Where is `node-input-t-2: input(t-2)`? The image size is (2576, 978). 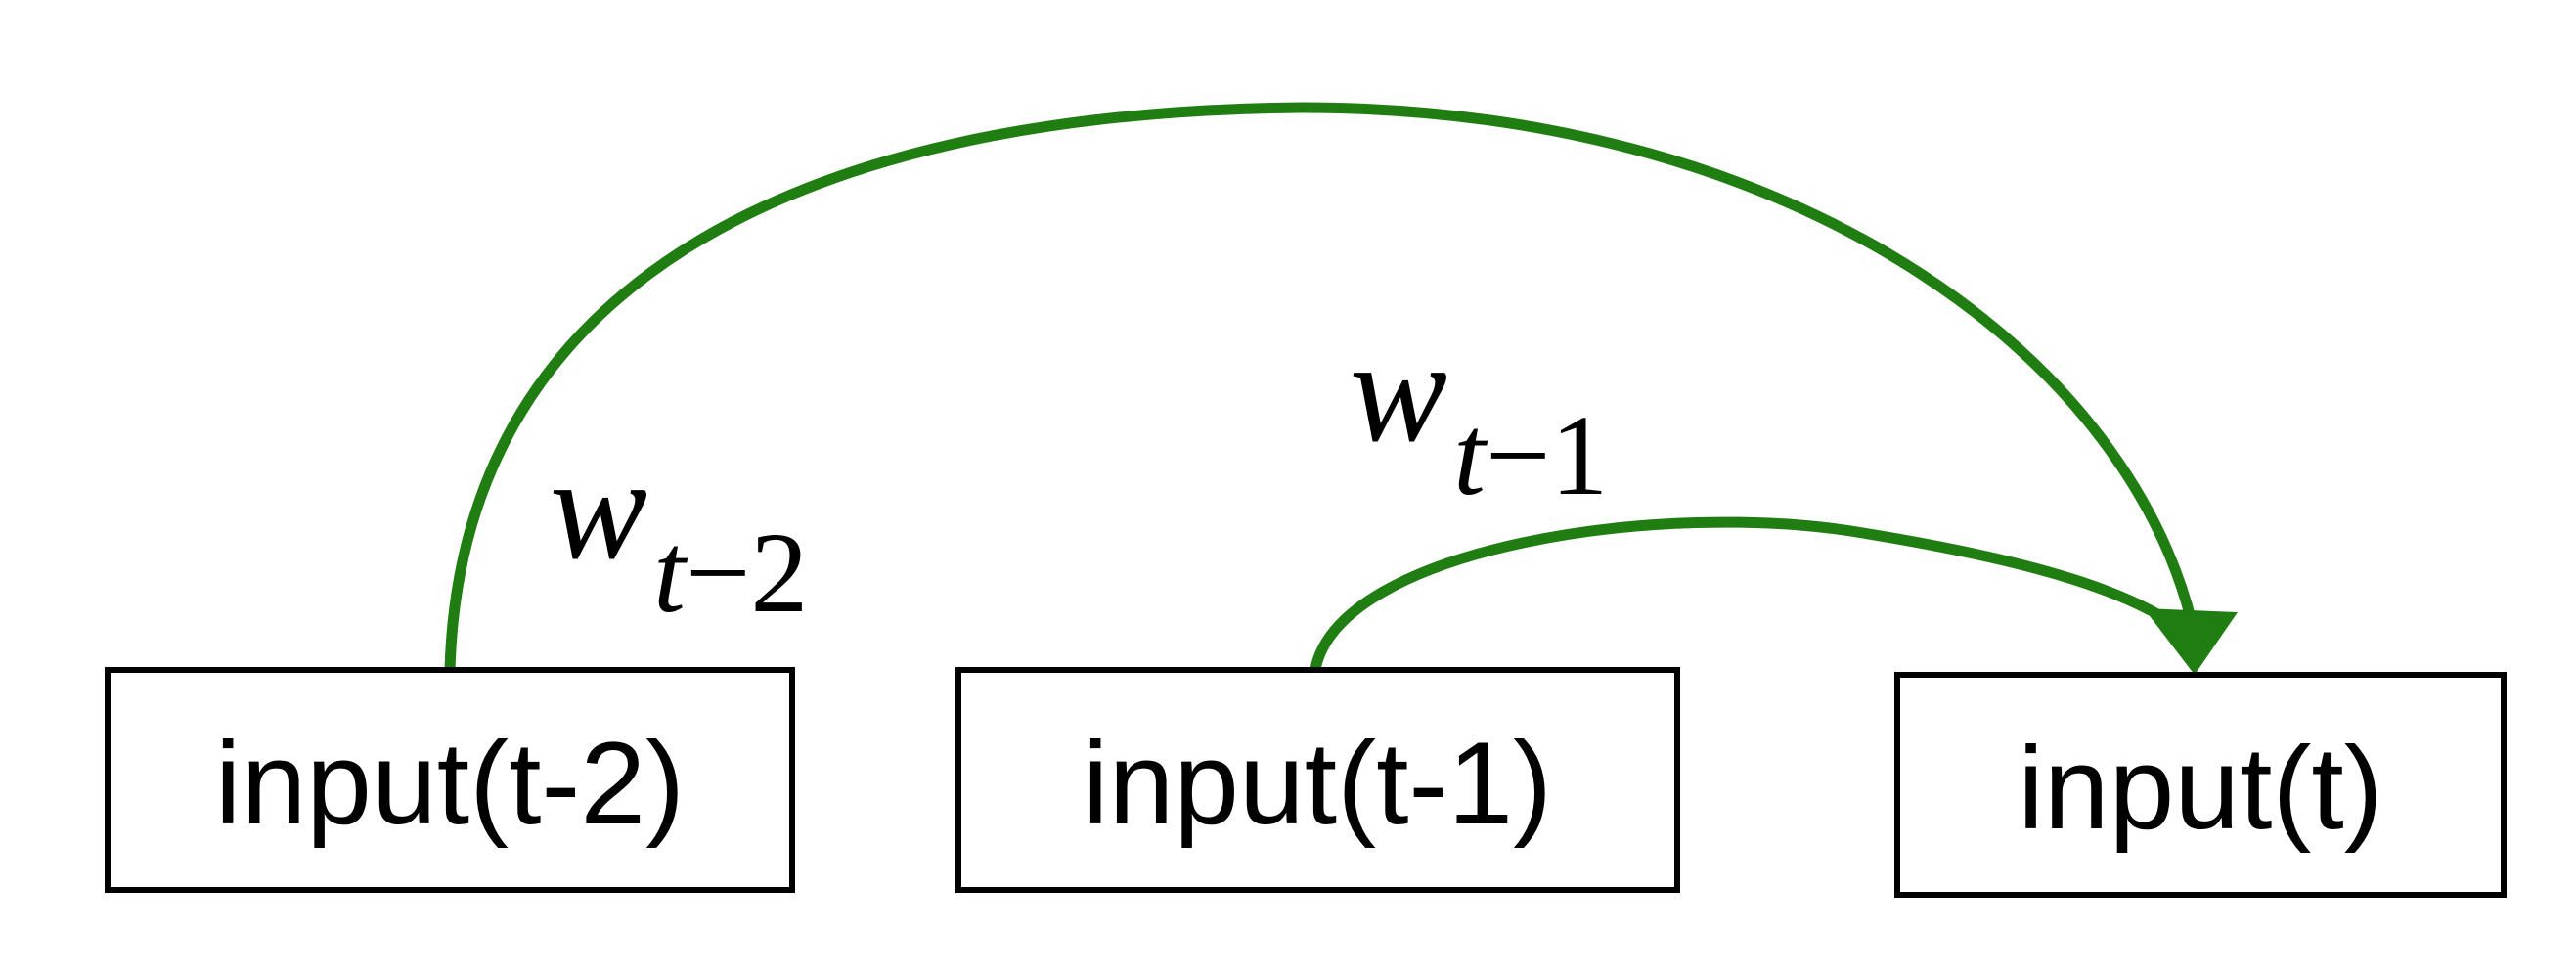
node-input-t-2: input(t-2) is located at coordinates (450, 780).